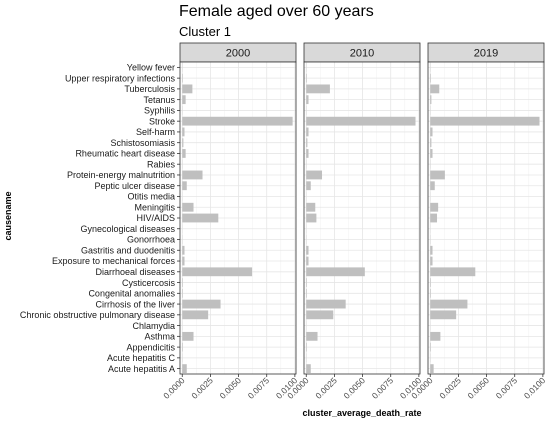 The width and height of the screenshot is (550, 421). What do you see at coordinates (155, 132) in the screenshot?
I see `category-label: Self-harm` at bounding box center [155, 132].